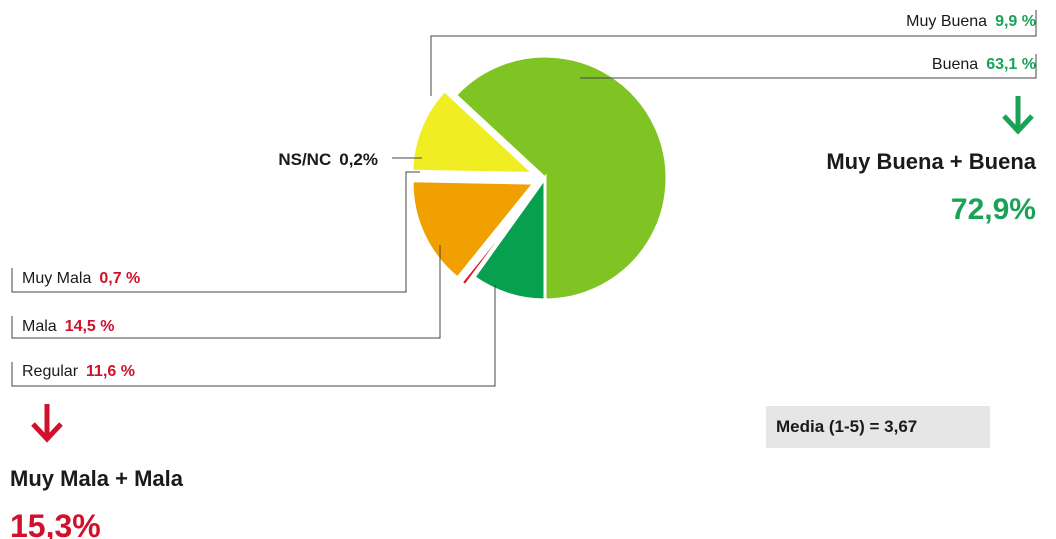  What do you see at coordinates (55, 523) in the screenshot?
I see `summary-negative-value: 15,3%` at bounding box center [55, 523].